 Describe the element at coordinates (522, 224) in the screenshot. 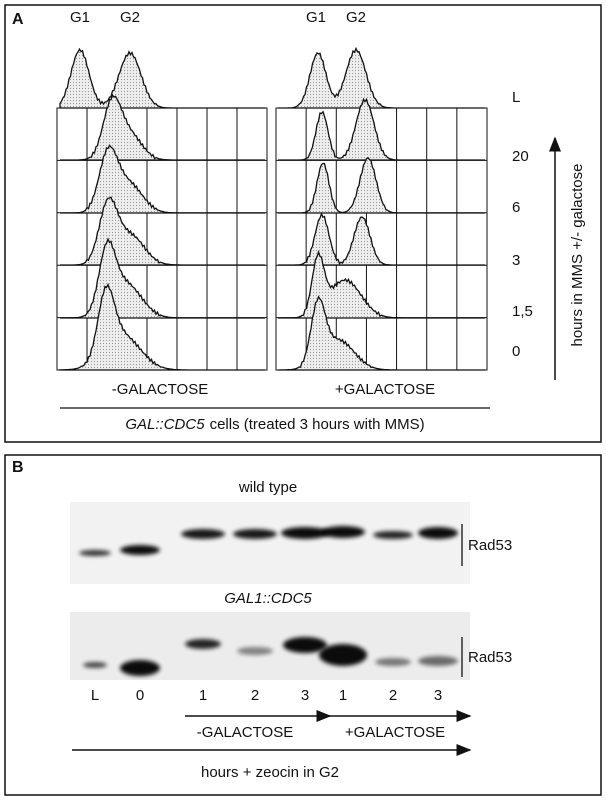

I see `row-labels: L 20 6 3 1,5 0` at that location.